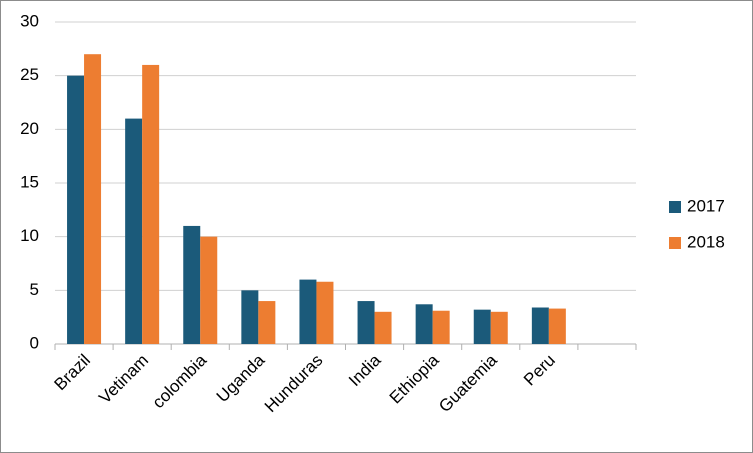  What do you see at coordinates (29, 74) in the screenshot?
I see `y-tick-label: 25` at bounding box center [29, 74].